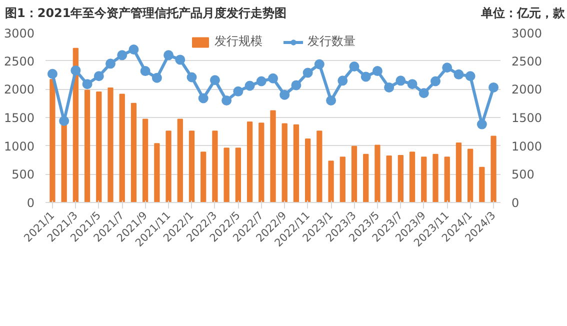 This screenshot has height=326, width=567. I want to click on y-tick-label: 0, so click(30, 203).